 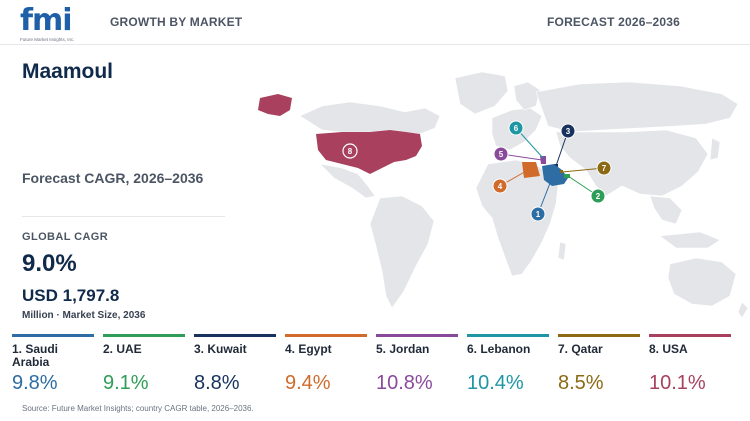 What do you see at coordinates (668, 349) in the screenshot?
I see `country-name: 8. USA` at bounding box center [668, 349].